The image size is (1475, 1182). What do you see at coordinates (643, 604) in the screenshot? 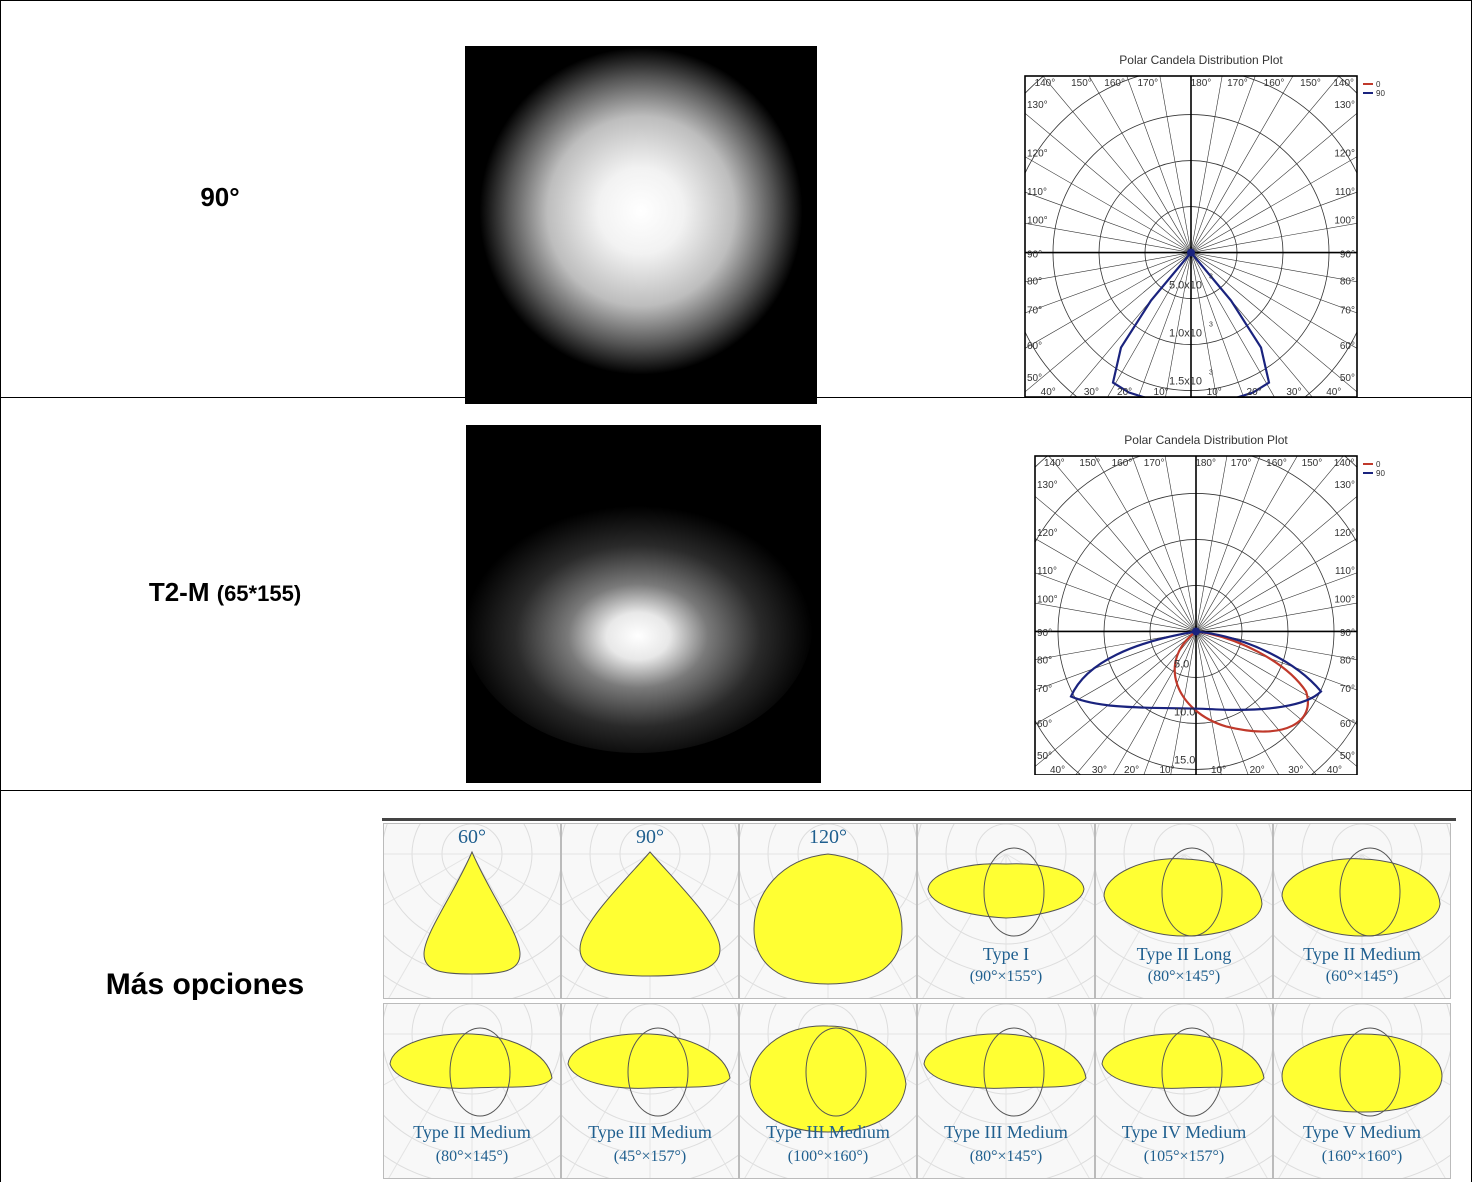
I see `beam-image-elliptic` at bounding box center [643, 604].